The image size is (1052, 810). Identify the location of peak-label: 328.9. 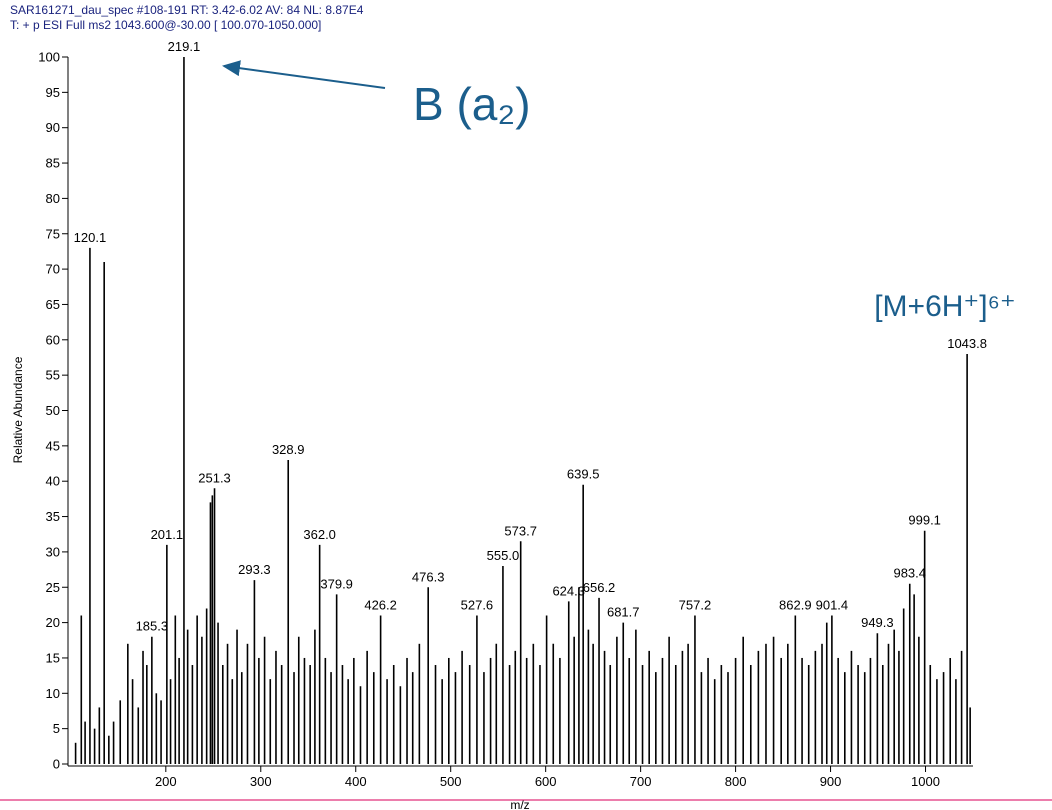
(288, 449).